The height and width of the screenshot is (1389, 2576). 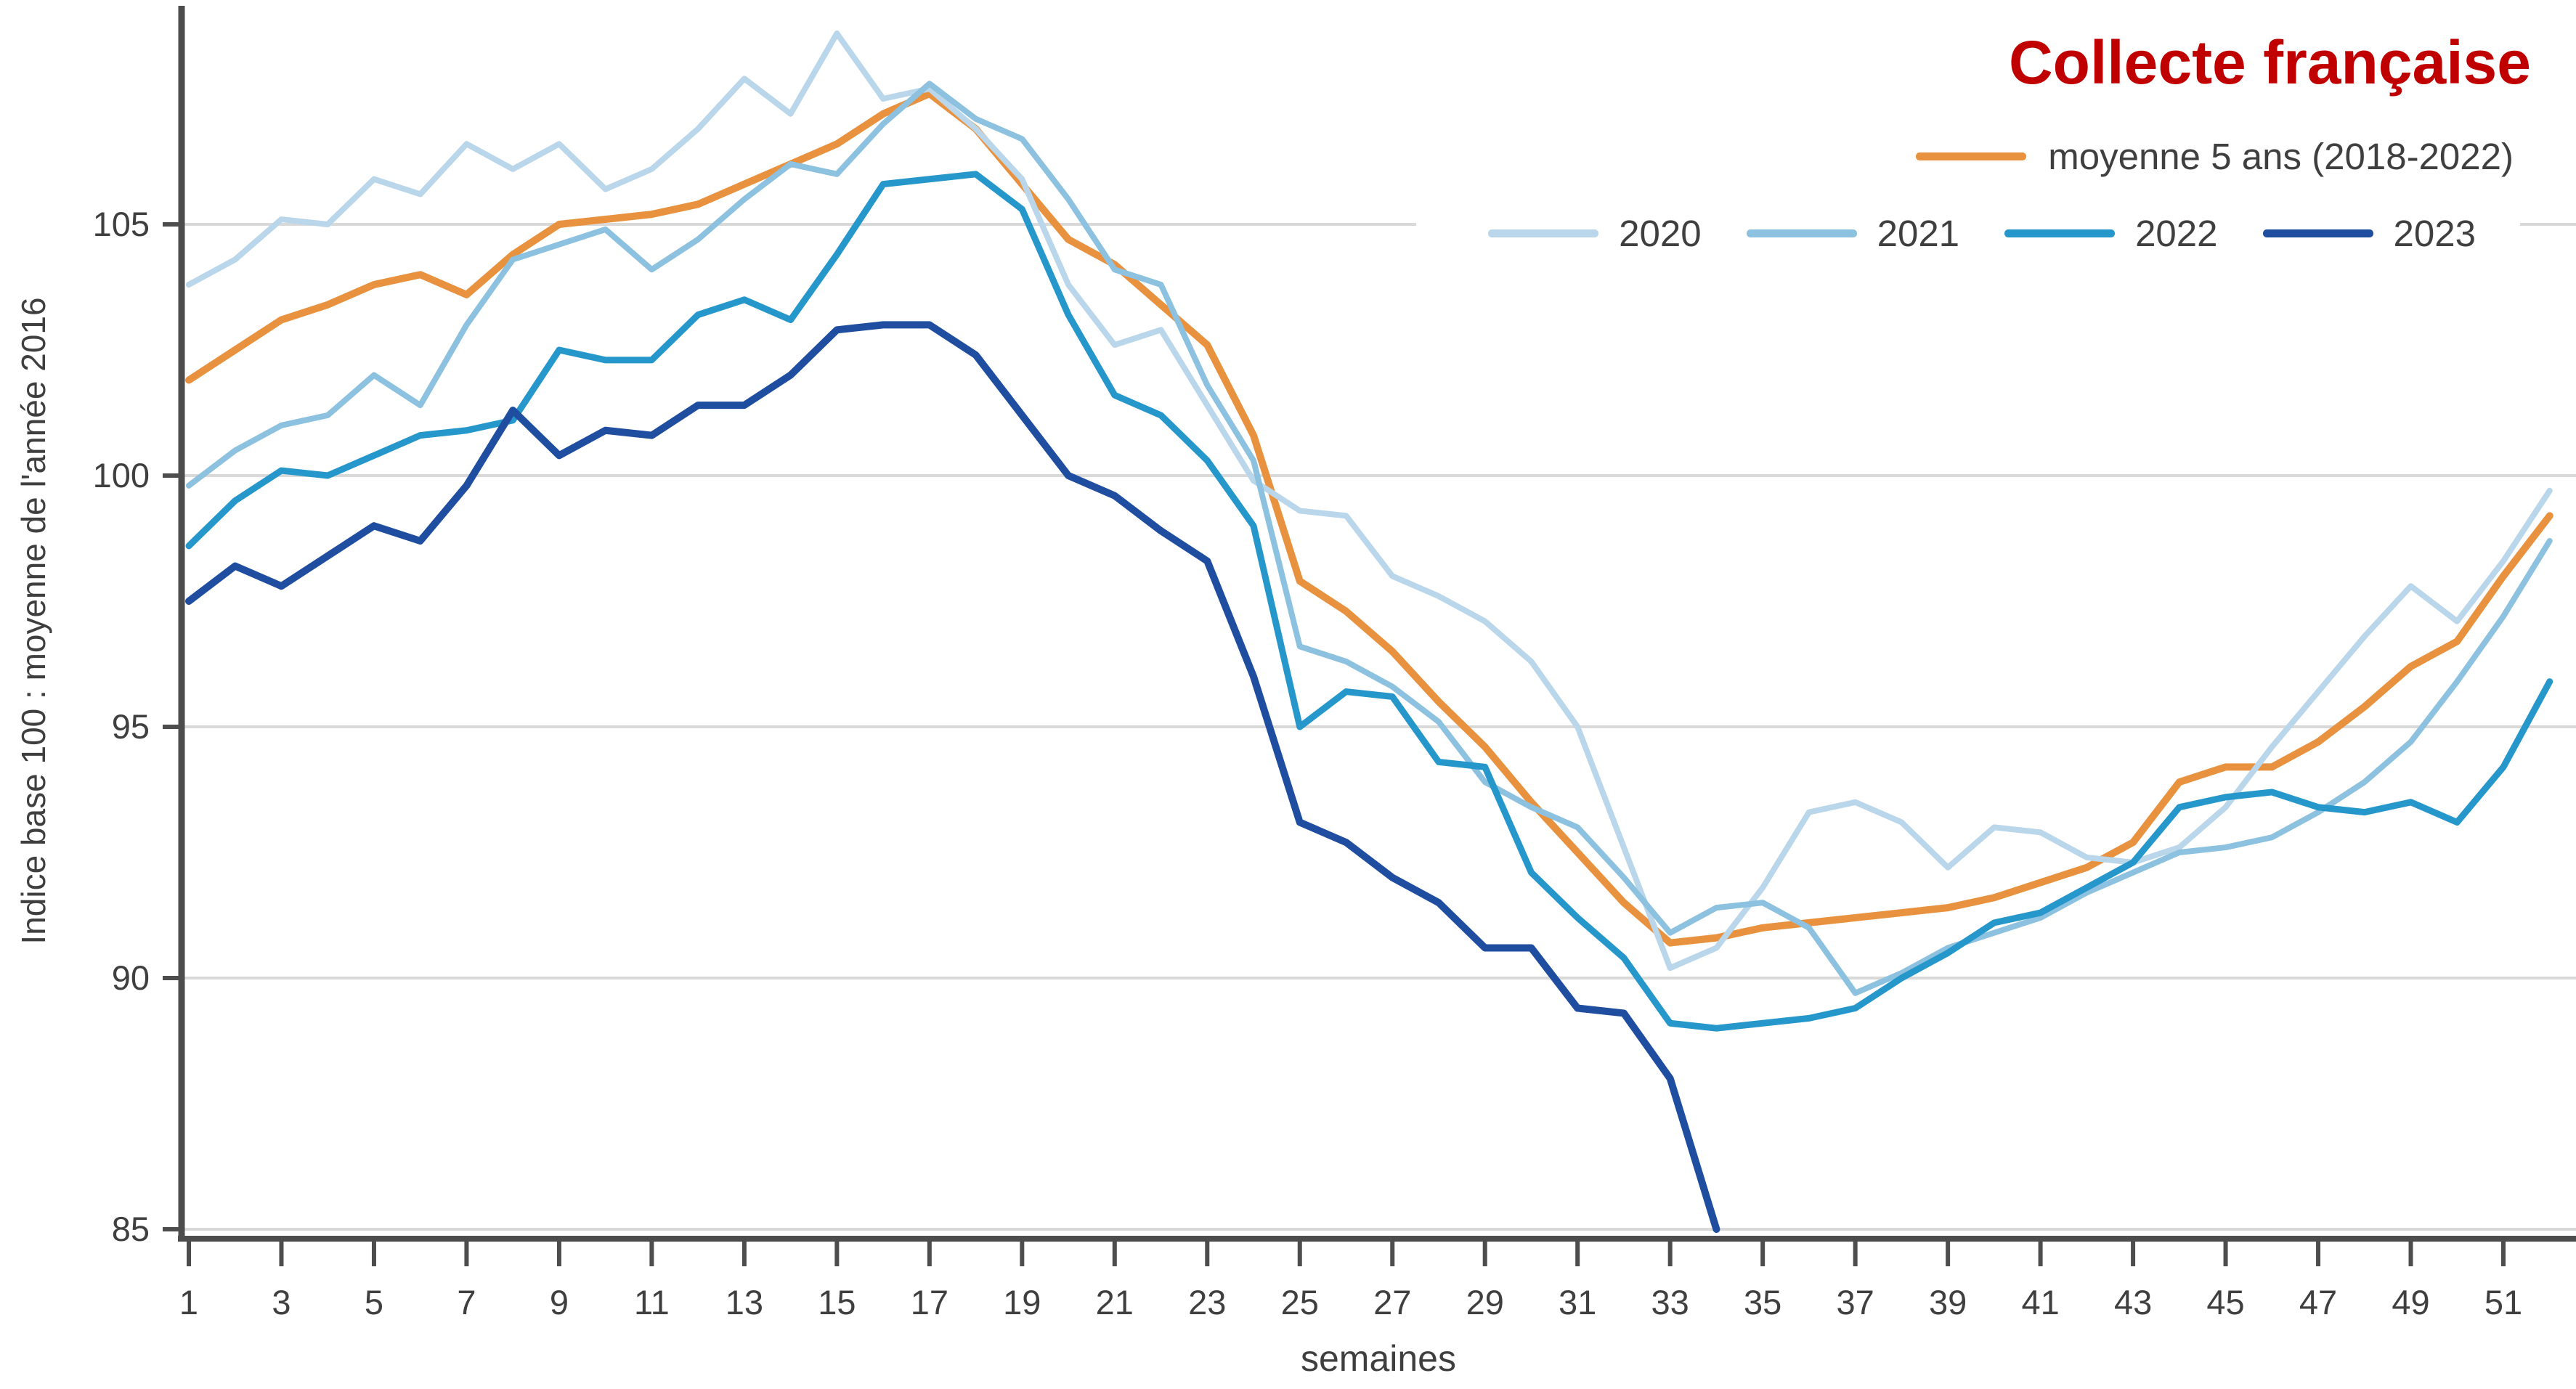 I want to click on x-tick-label-27: 27, so click(x=1392, y=1302).